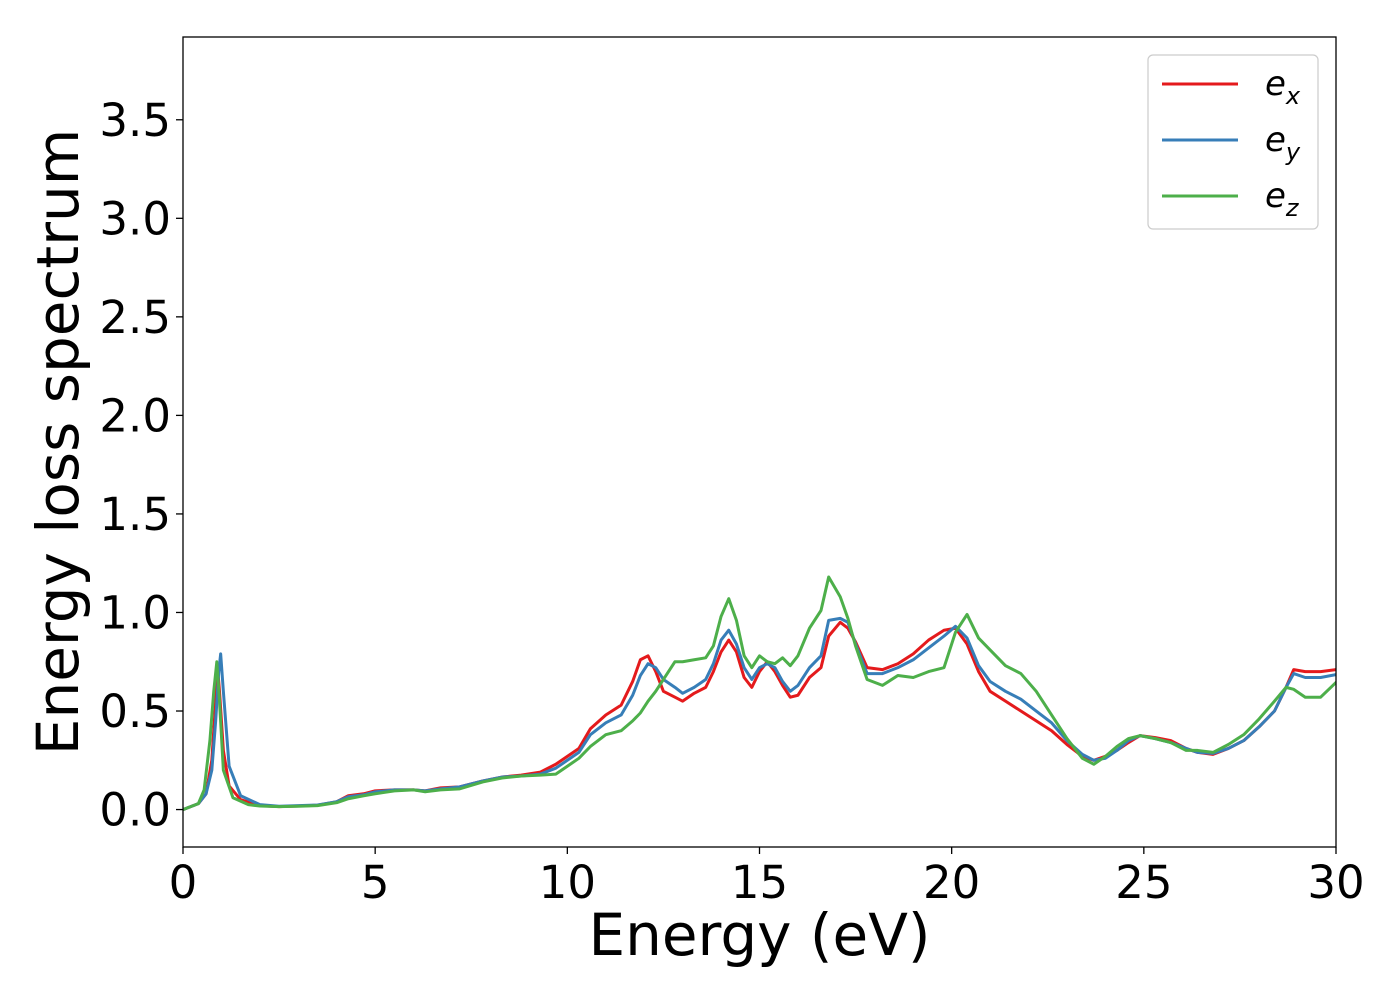 The height and width of the screenshot is (1000, 1400). What do you see at coordinates (135, 415) in the screenshot?
I see `y-tick-label: 2.0` at bounding box center [135, 415].